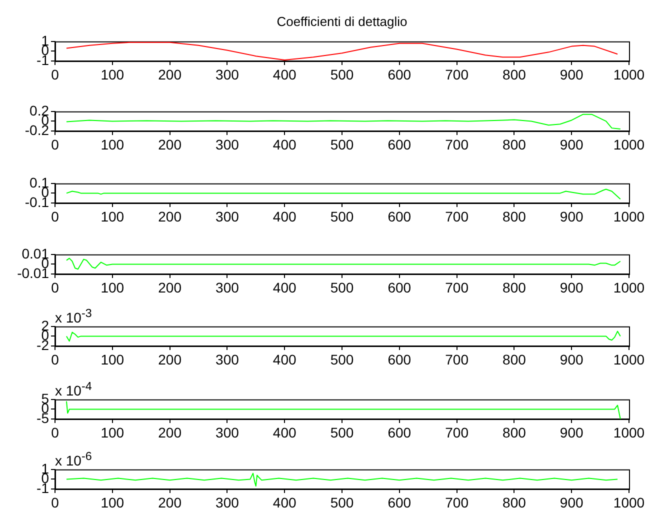 This screenshot has height=512, width=658. I want to click on text: x 10$^{-6}$, so click(73, 459).